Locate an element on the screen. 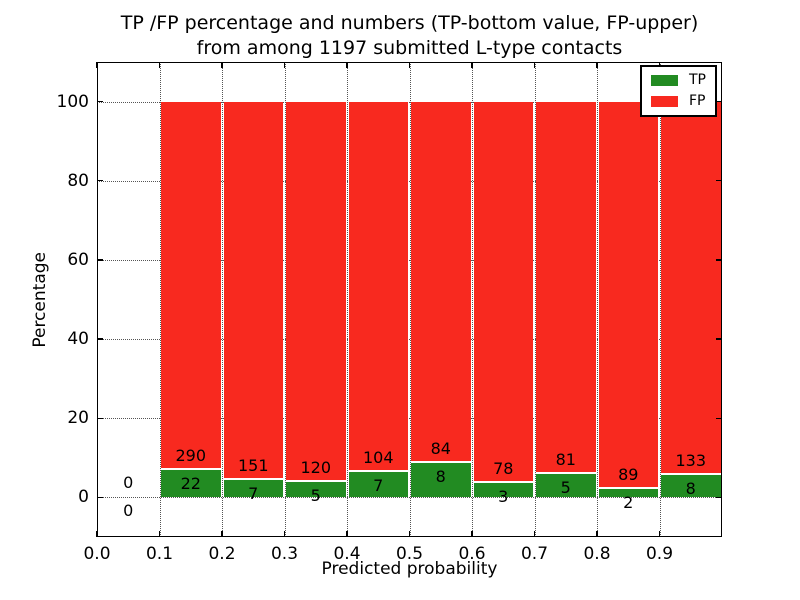 The width and height of the screenshot is (800, 600). y-tick-label: 100 is located at coordinates (72, 101).